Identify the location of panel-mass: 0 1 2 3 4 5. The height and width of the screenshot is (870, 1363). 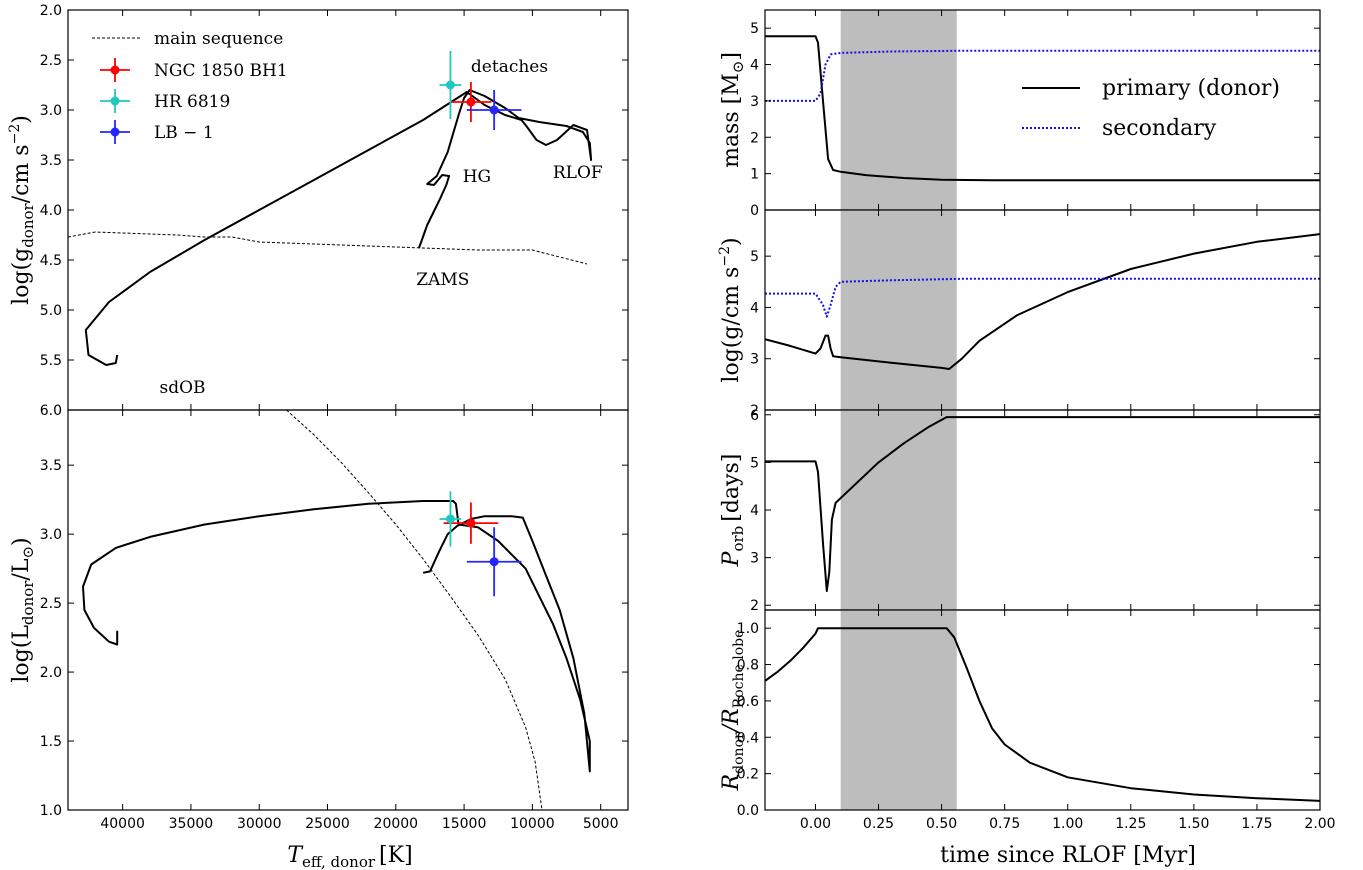
(1035, 114).